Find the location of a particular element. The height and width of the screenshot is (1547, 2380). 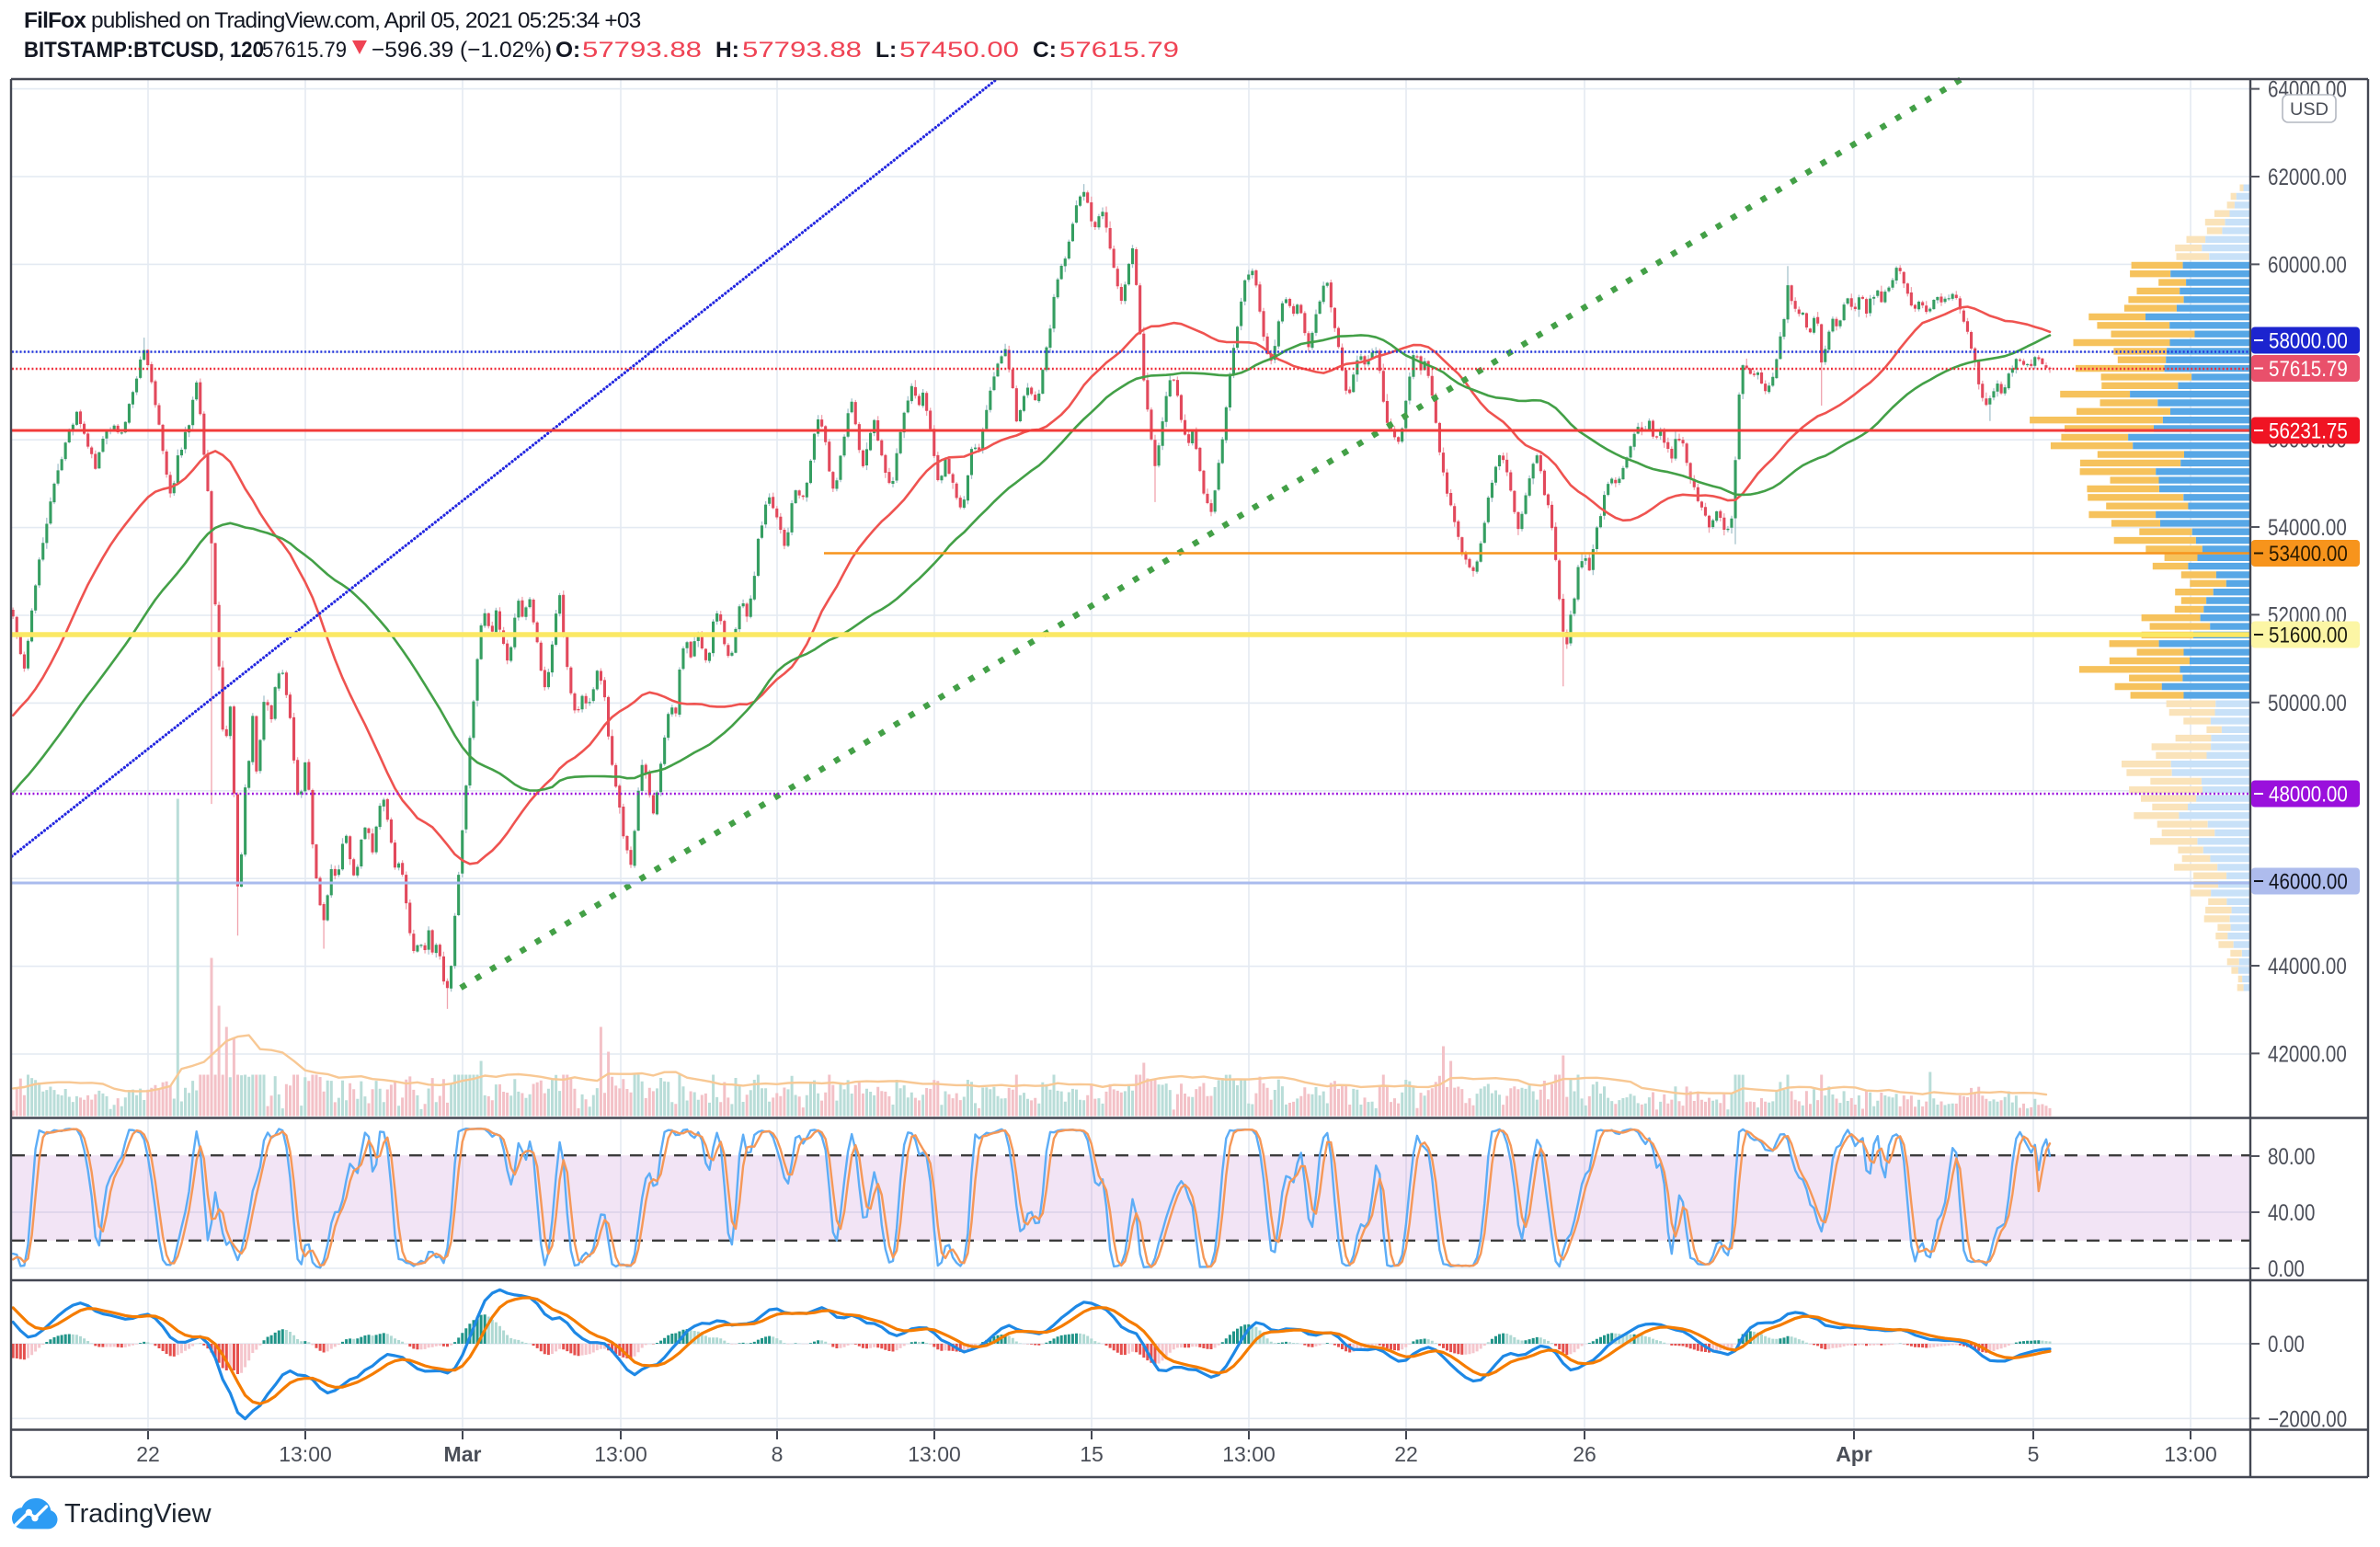

svg-text: 42000.00 is located at coordinates (2307, 1054).